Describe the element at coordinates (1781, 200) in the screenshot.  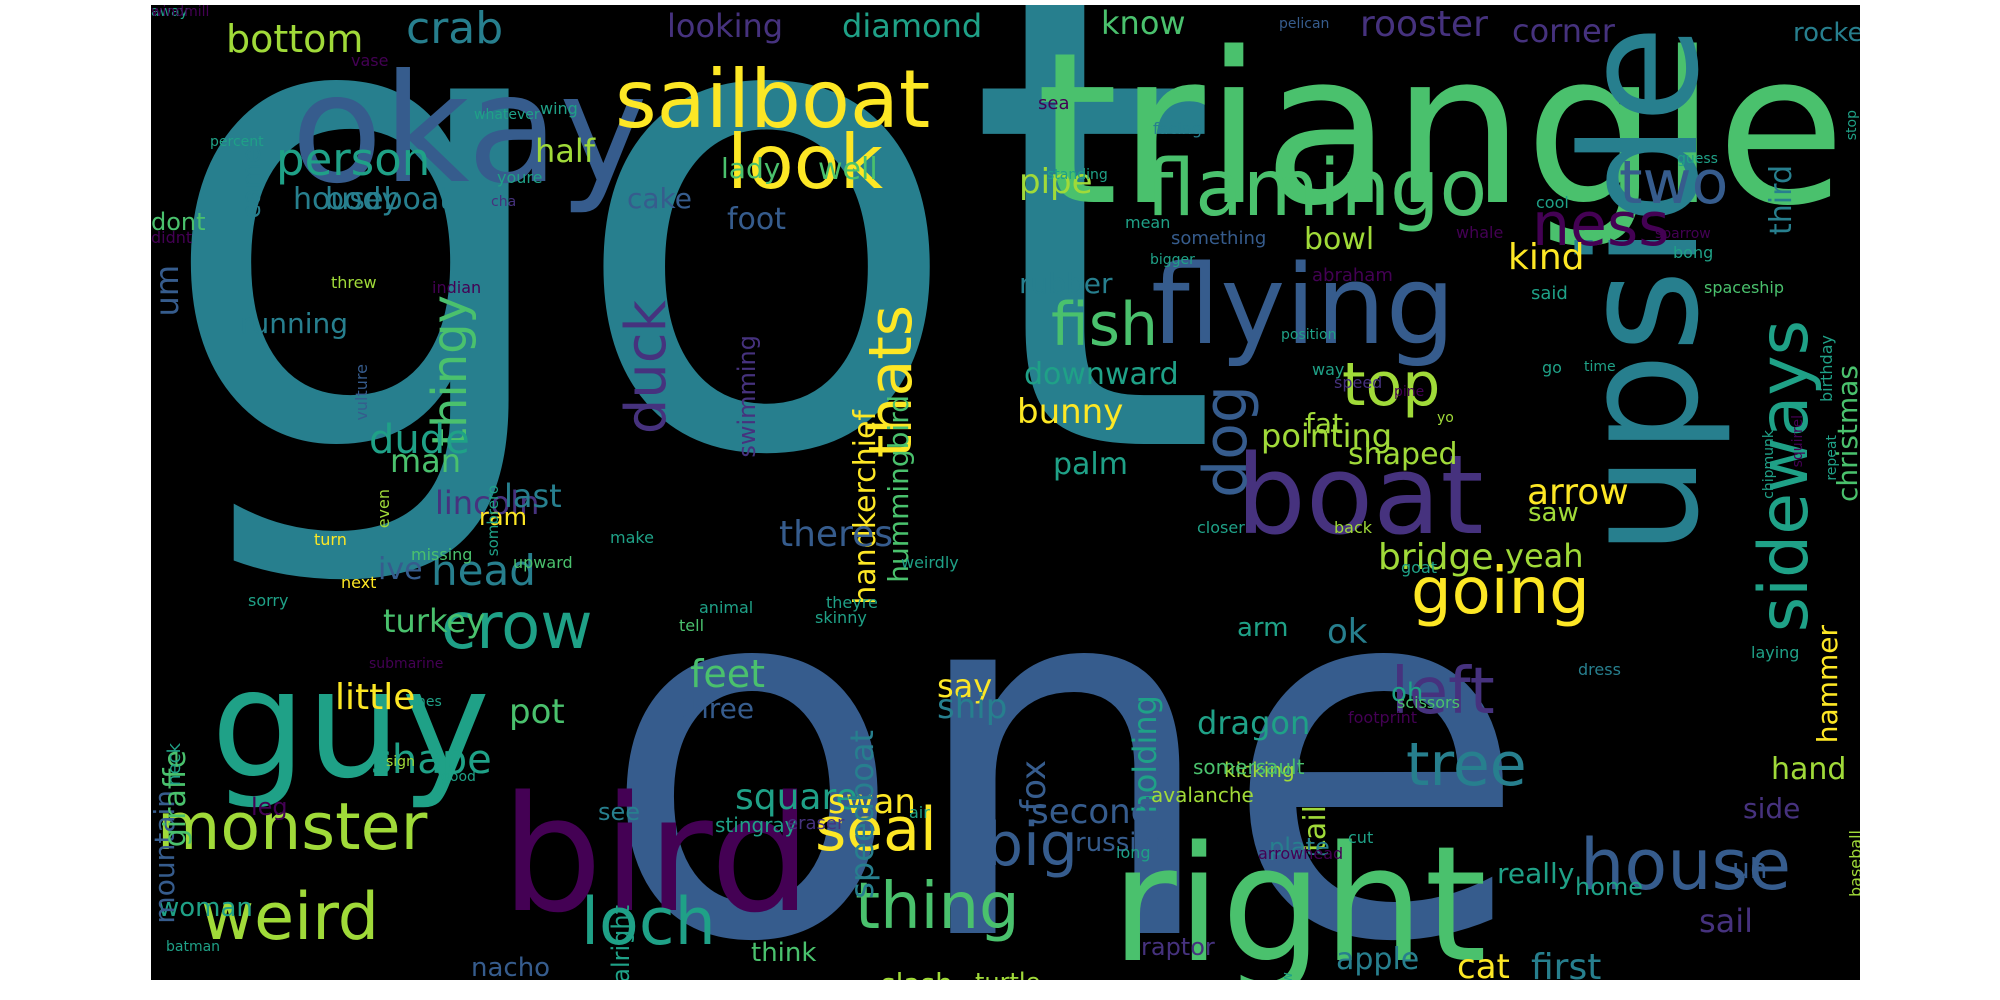
I see `word-53: third` at that location.